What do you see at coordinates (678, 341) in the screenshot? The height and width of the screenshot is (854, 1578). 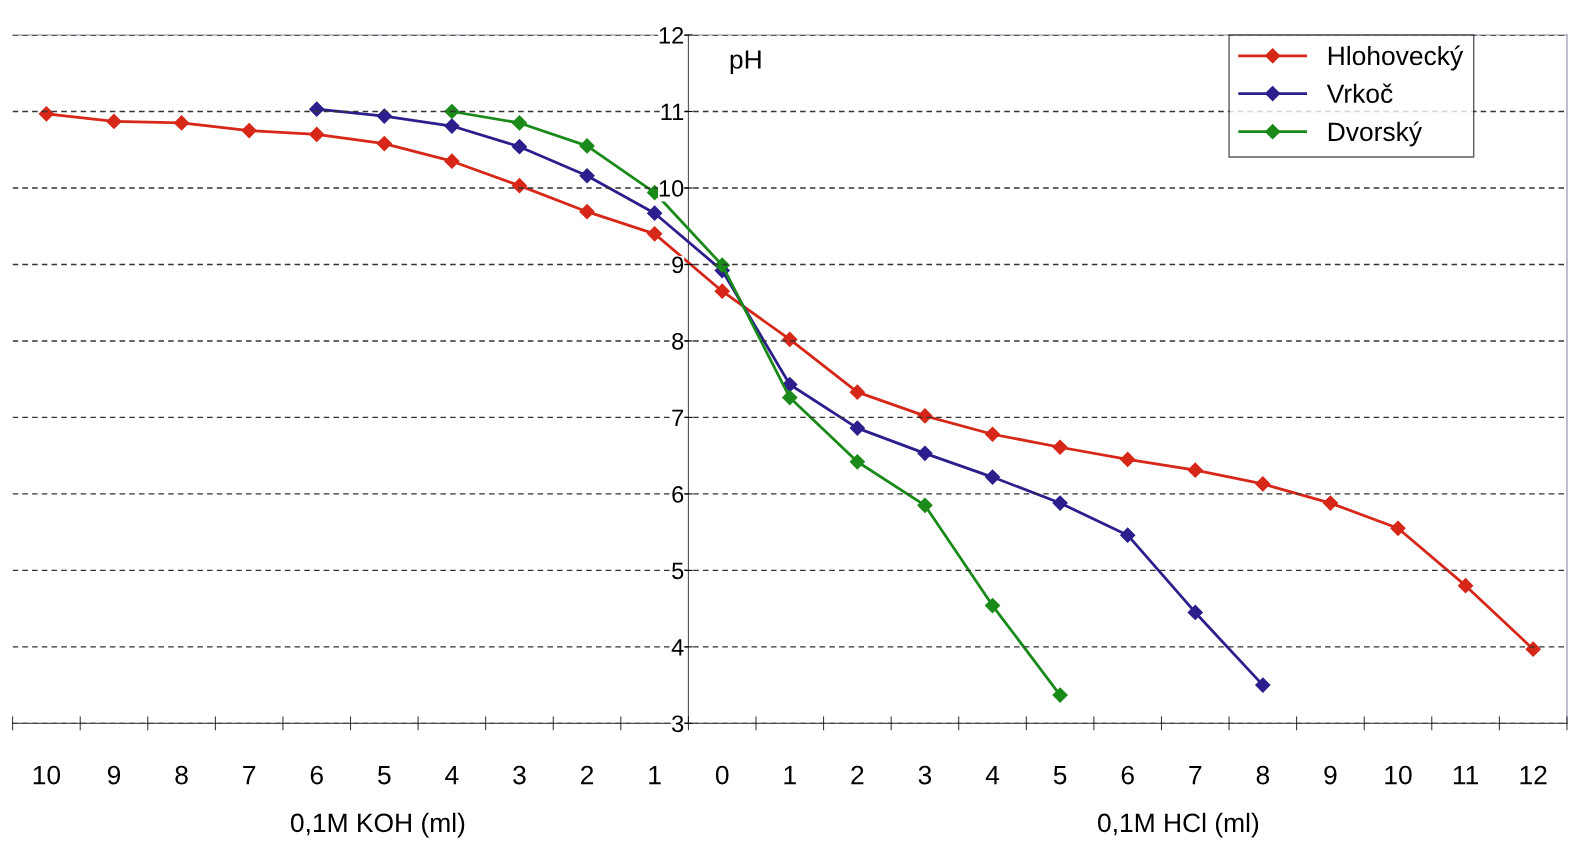 I see `y-tick-label: 8` at bounding box center [678, 341].